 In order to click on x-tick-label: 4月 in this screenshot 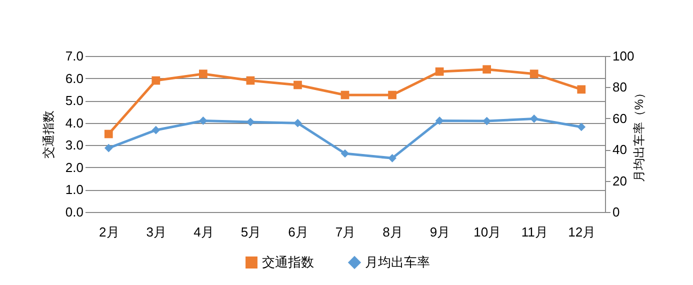, I will do `click(204, 232)`.